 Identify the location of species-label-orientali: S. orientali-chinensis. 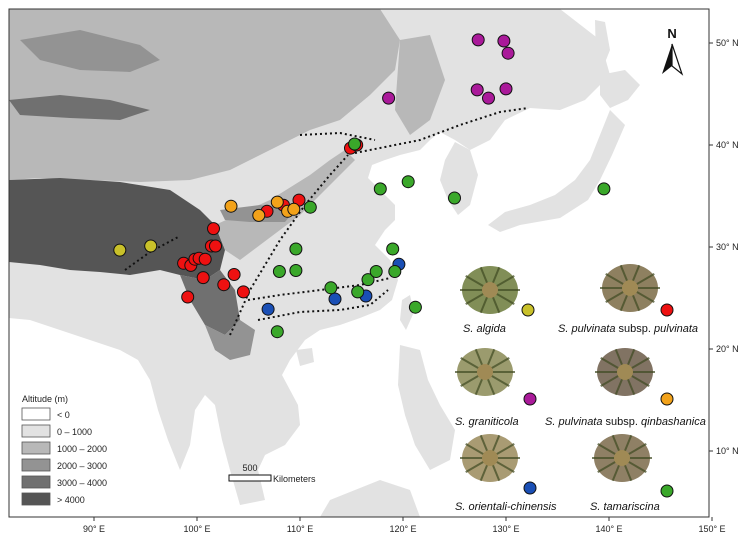
(506, 507).